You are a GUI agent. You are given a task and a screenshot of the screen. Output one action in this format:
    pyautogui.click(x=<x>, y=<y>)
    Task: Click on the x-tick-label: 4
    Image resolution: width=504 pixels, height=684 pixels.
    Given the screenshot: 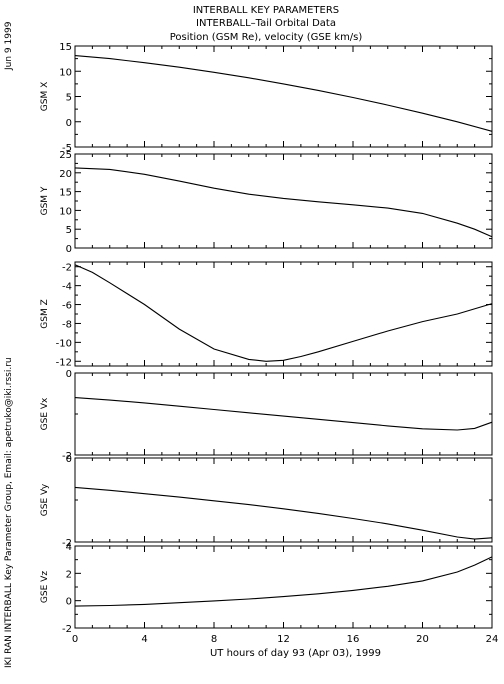 What is the action you would take?
    pyautogui.click(x=144, y=639)
    